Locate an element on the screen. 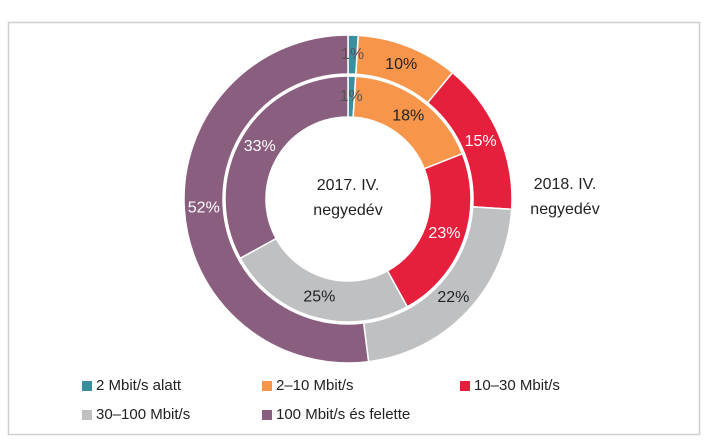 The width and height of the screenshot is (709, 441). data-label: 18% is located at coordinates (408, 115).